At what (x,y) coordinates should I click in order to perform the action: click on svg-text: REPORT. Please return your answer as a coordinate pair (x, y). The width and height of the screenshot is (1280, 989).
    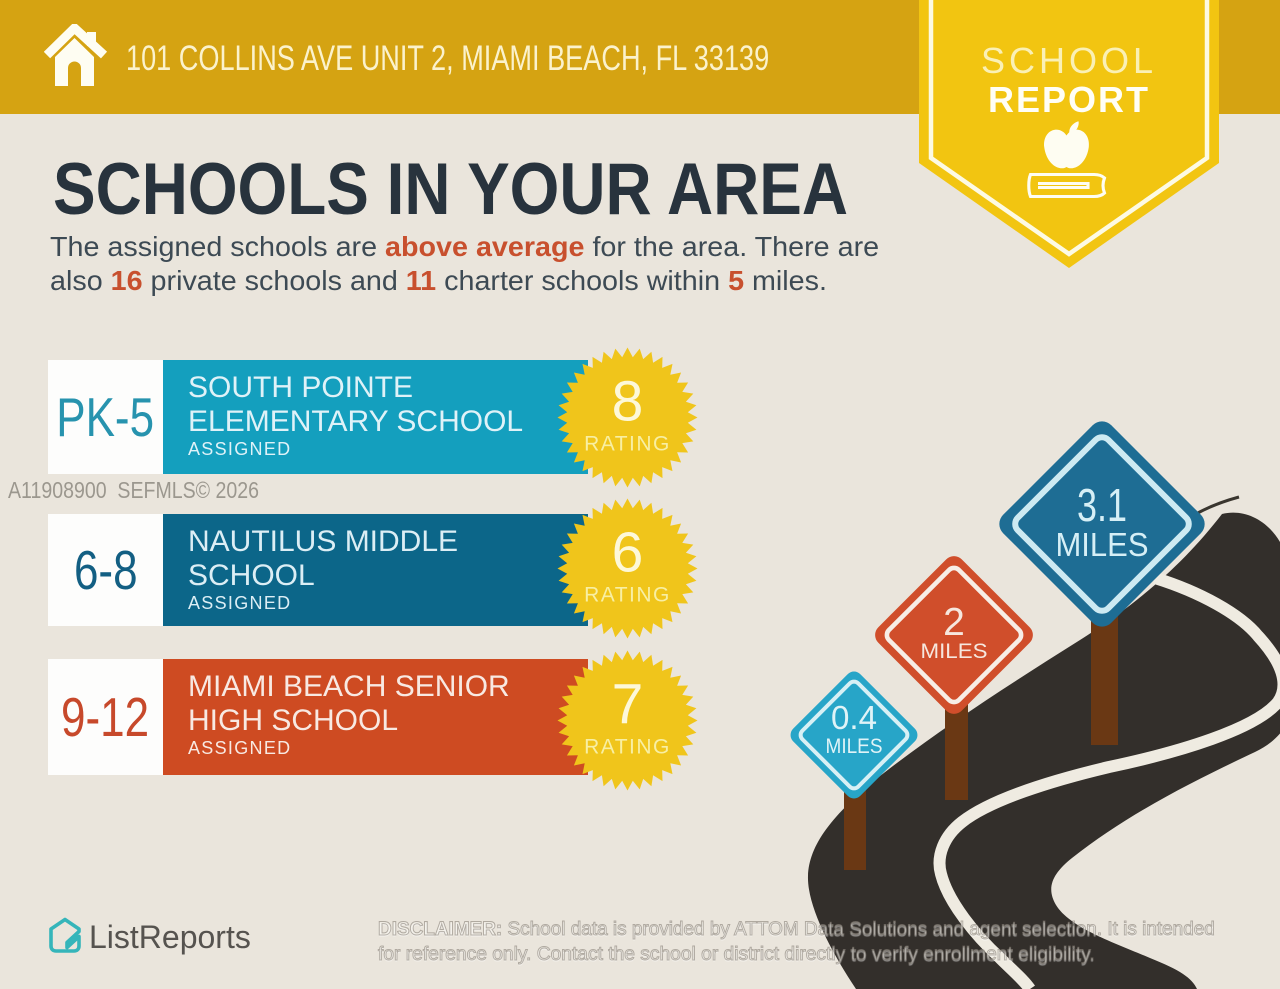
    Looking at the image, I should click on (1069, 99).